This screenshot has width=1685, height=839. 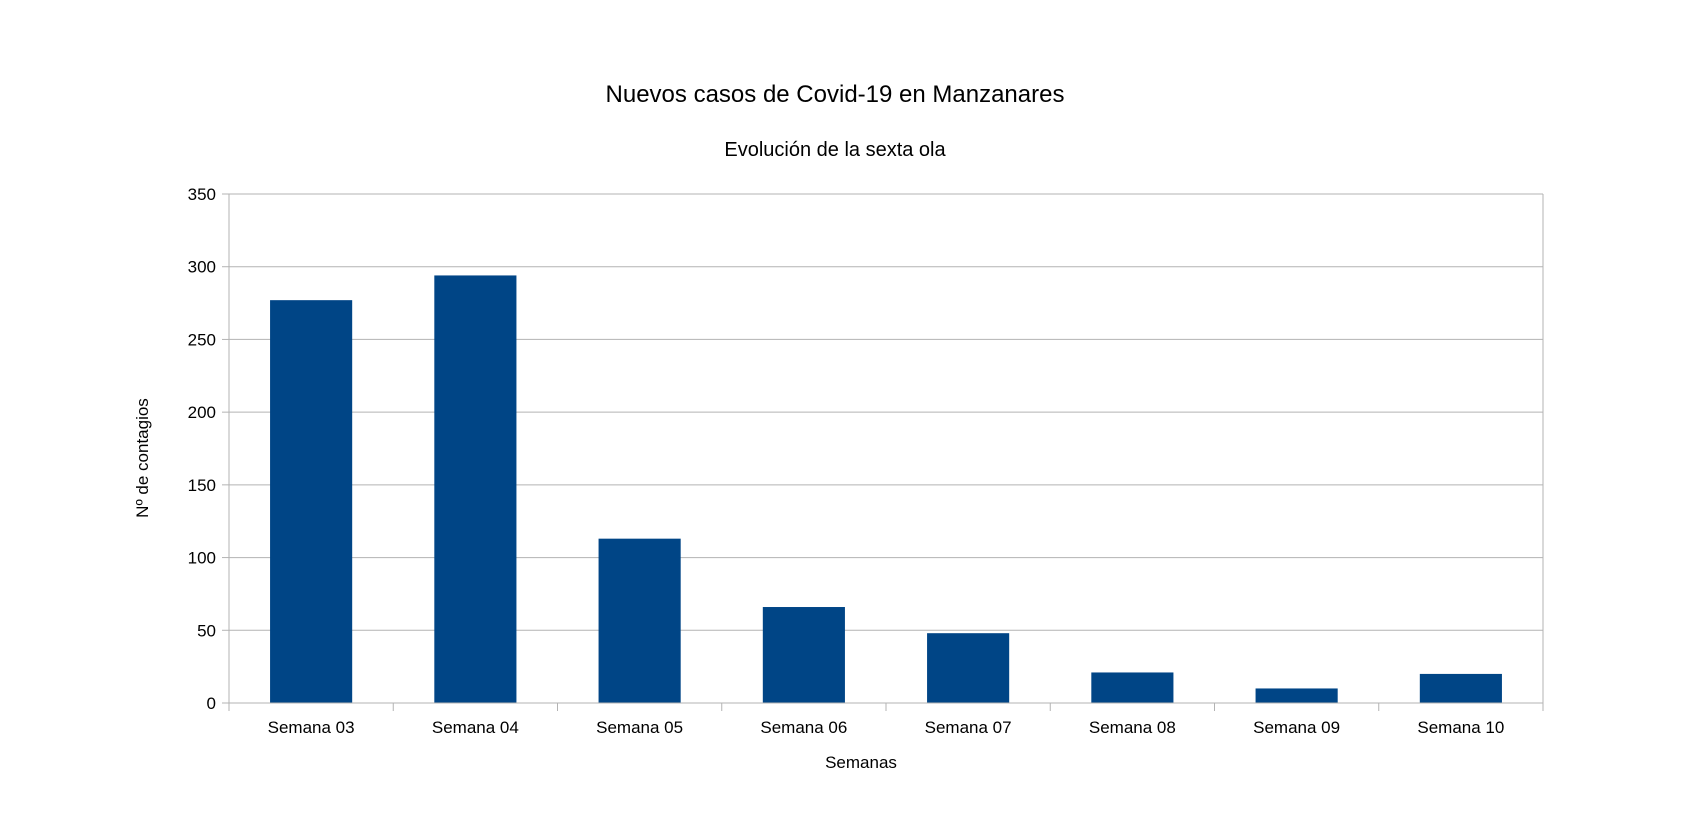 I want to click on x-tick-label: Semana 08, so click(x=1132, y=727).